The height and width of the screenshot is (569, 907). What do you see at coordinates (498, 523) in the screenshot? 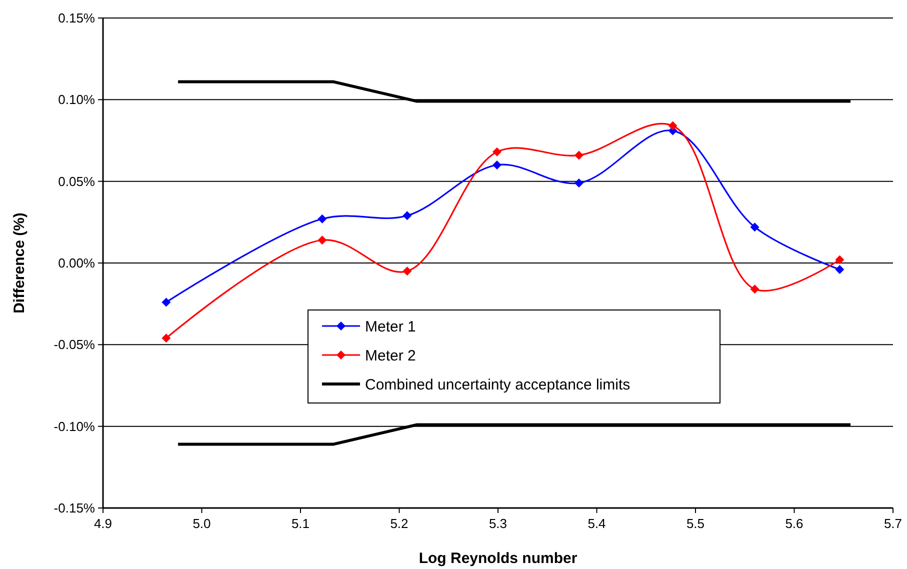
I see `x-tick-label: 5.3` at bounding box center [498, 523].